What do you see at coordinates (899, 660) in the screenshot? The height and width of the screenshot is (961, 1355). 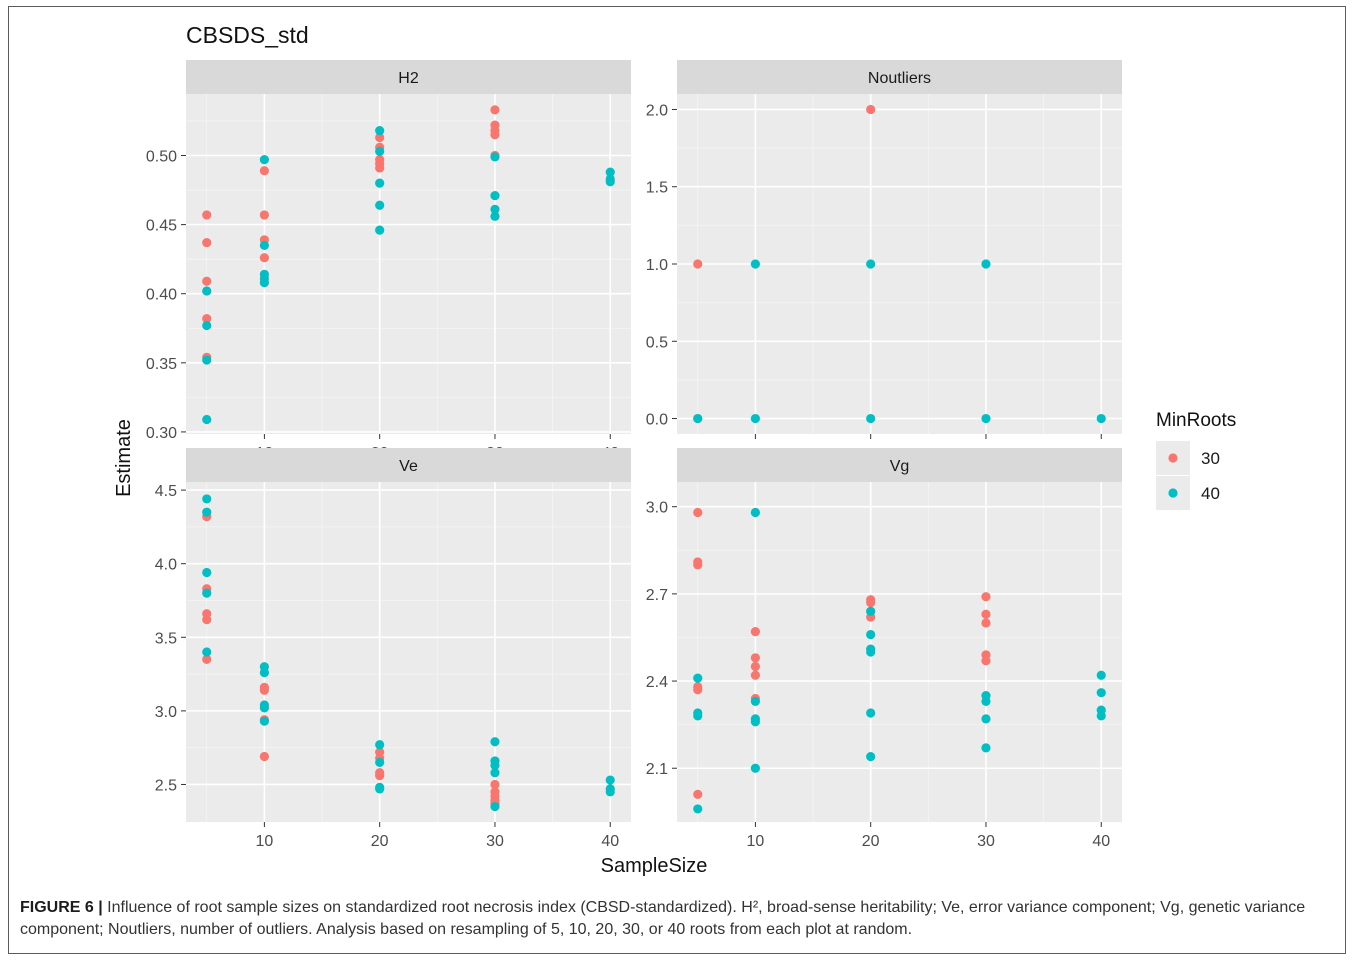 I see `series-40-vg` at bounding box center [899, 660].